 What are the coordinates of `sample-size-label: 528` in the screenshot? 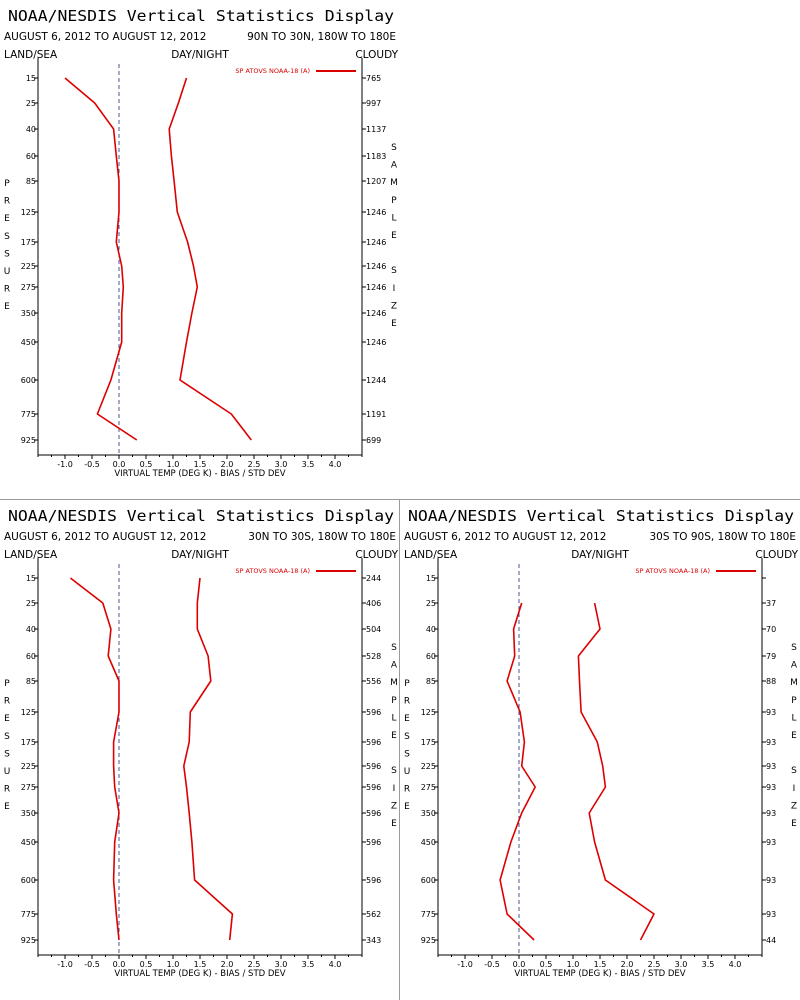 It's located at (373, 656).